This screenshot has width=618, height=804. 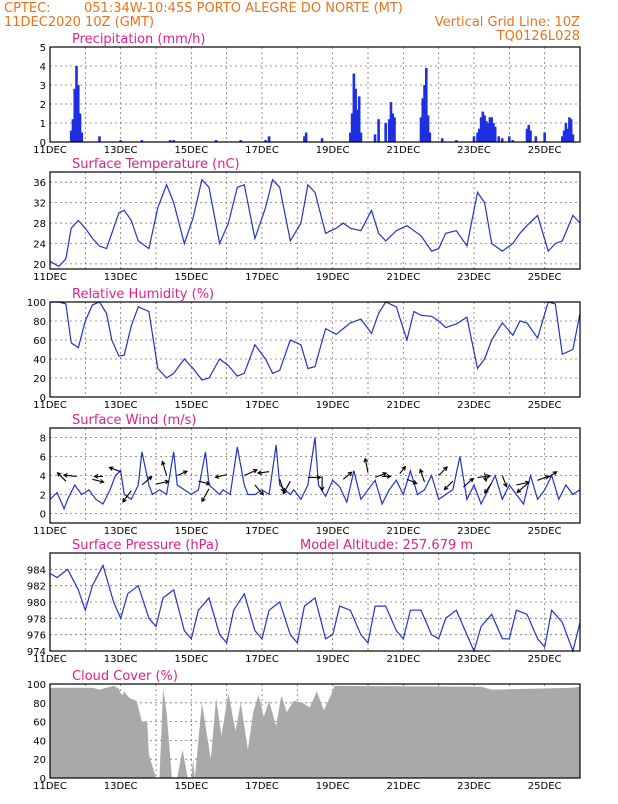 I want to click on cloud-cover-area, so click(x=315, y=731).